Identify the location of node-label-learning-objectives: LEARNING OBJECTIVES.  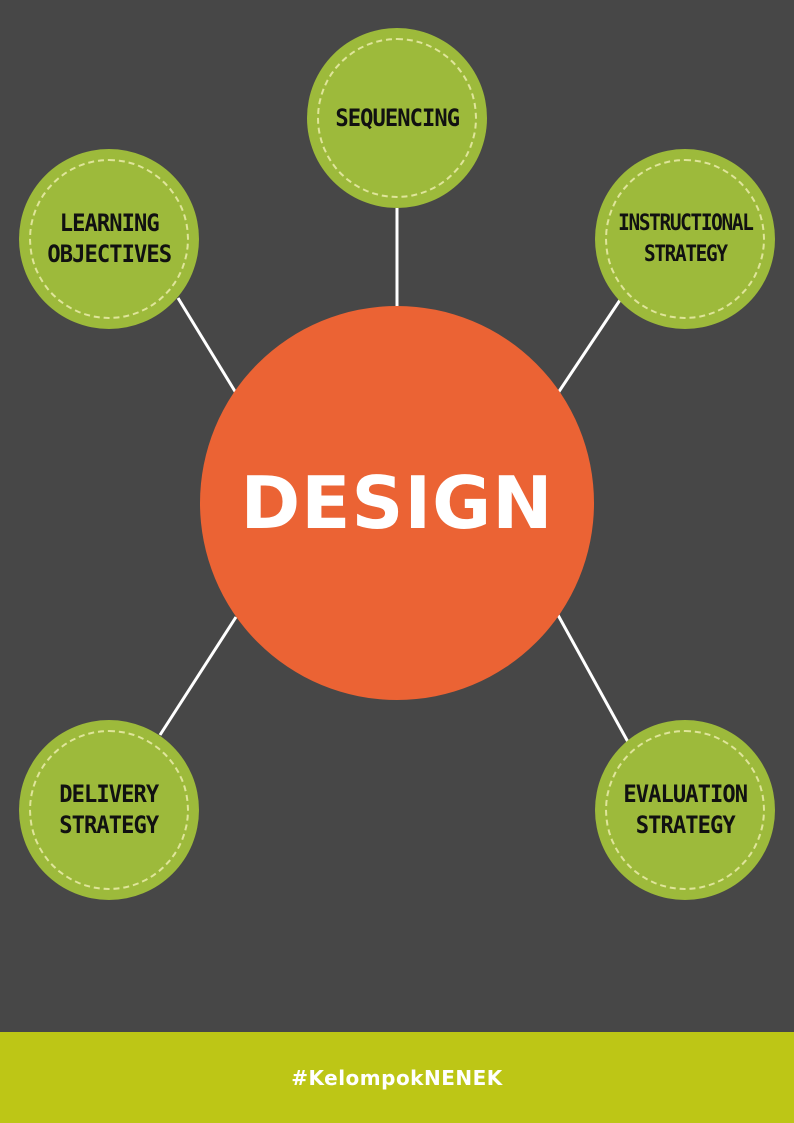
(109, 238).